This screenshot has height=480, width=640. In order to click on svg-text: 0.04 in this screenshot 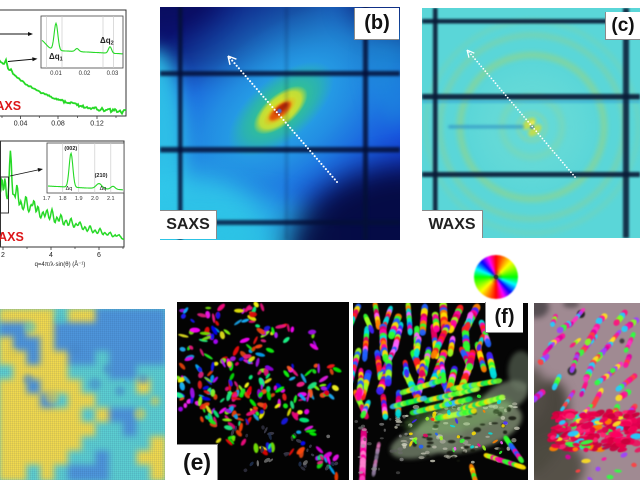, I will do `click(21, 124)`.